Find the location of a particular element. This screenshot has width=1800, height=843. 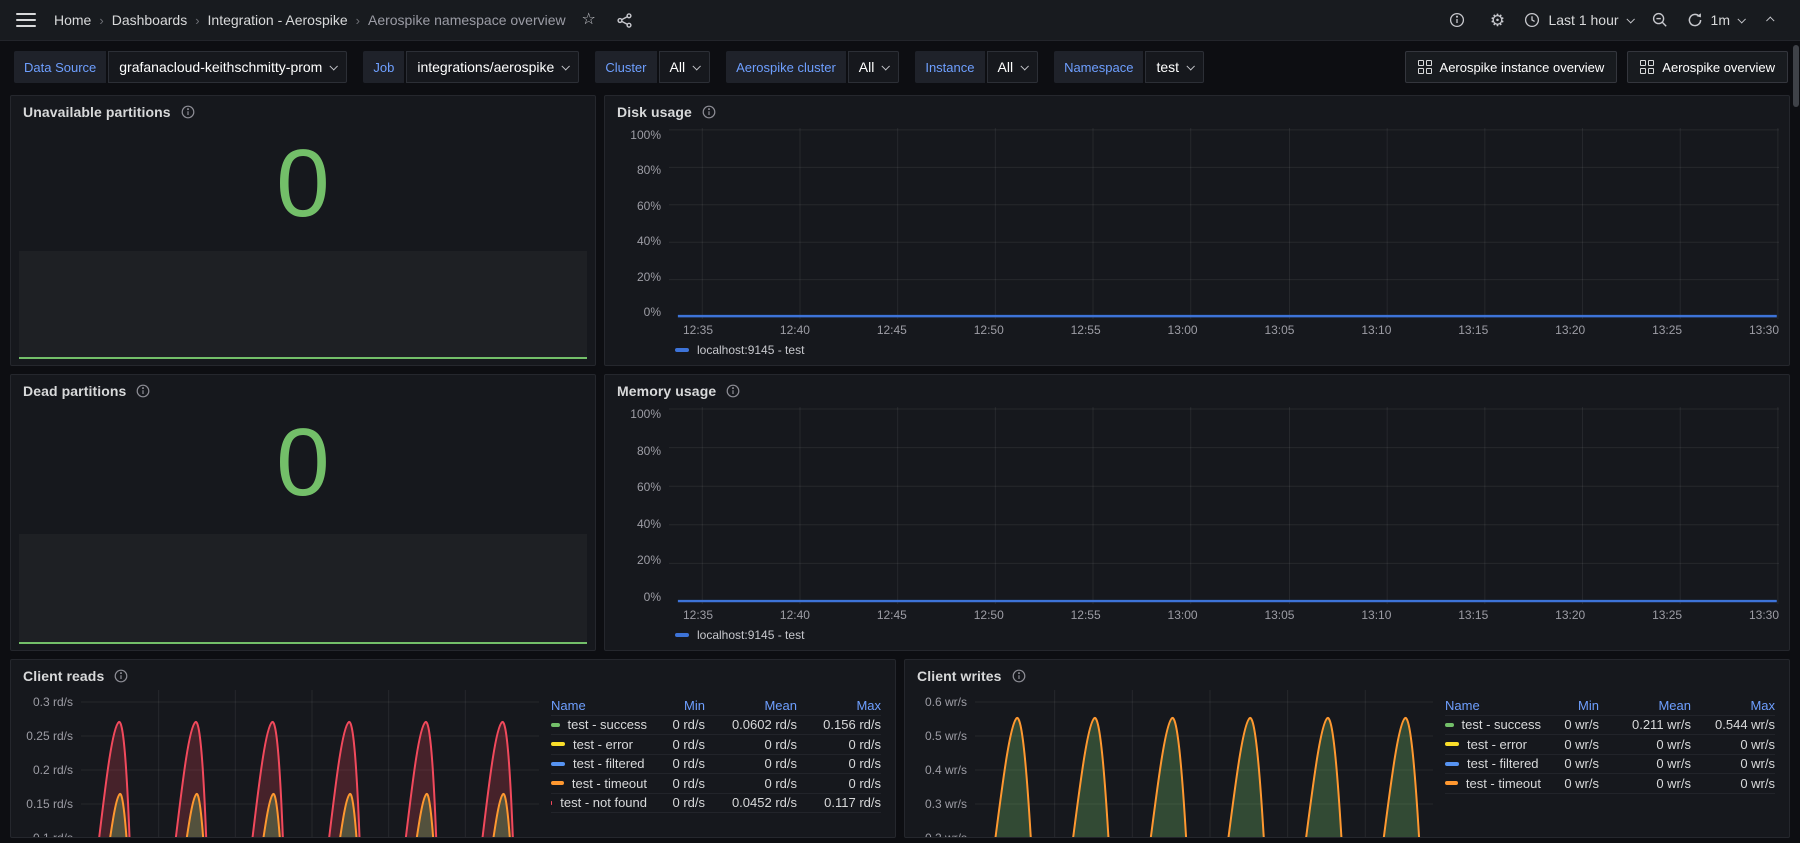

var-job-label: Job is located at coordinates (384, 67).